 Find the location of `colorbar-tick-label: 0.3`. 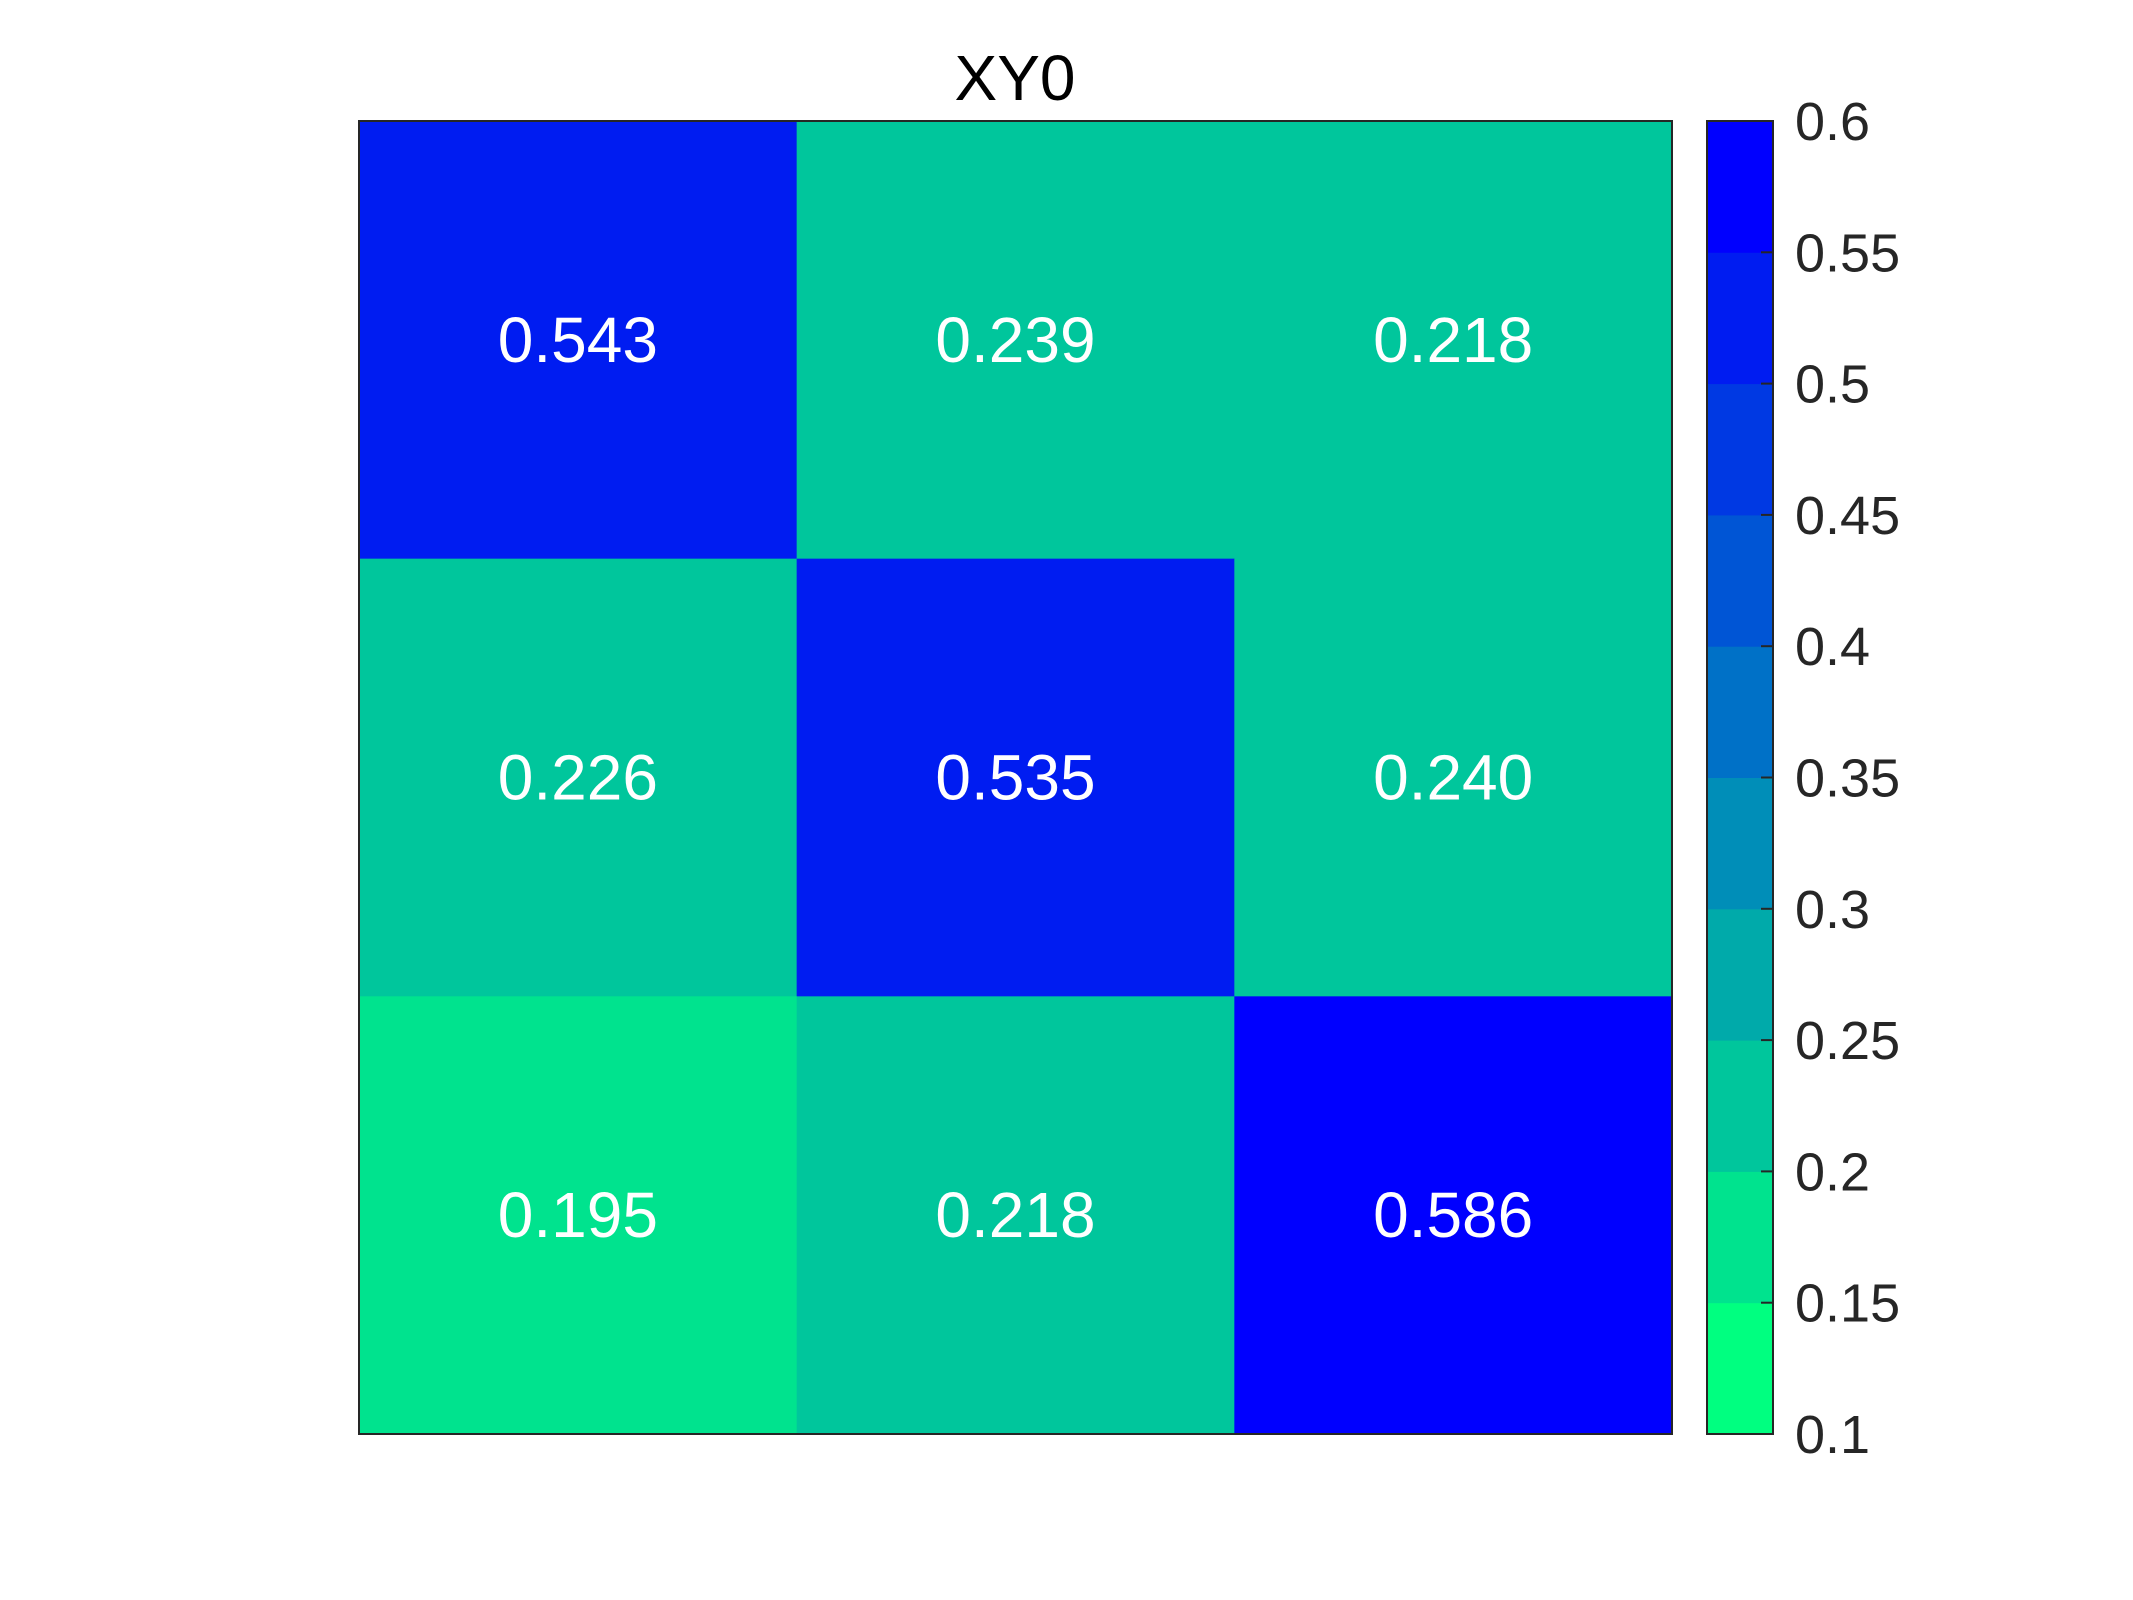

colorbar-tick-label: 0.3 is located at coordinates (1832, 910).